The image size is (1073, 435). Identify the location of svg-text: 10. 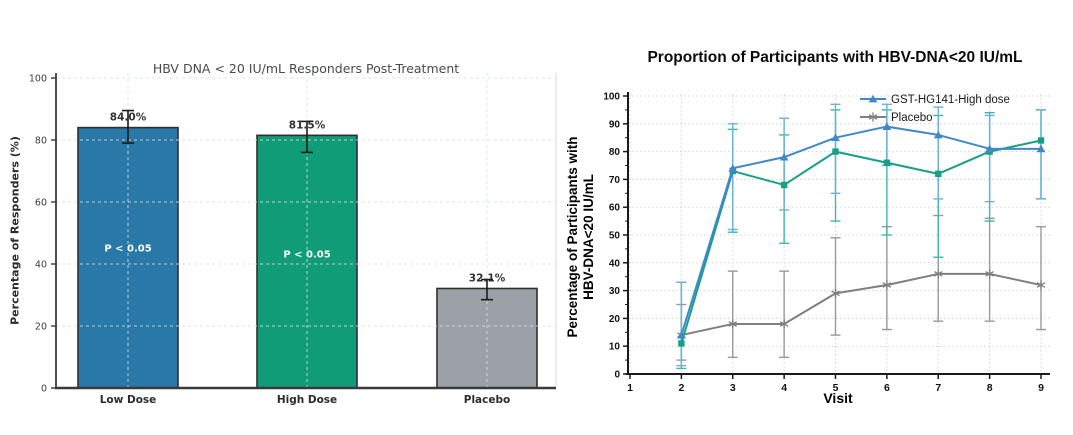
(615, 347).